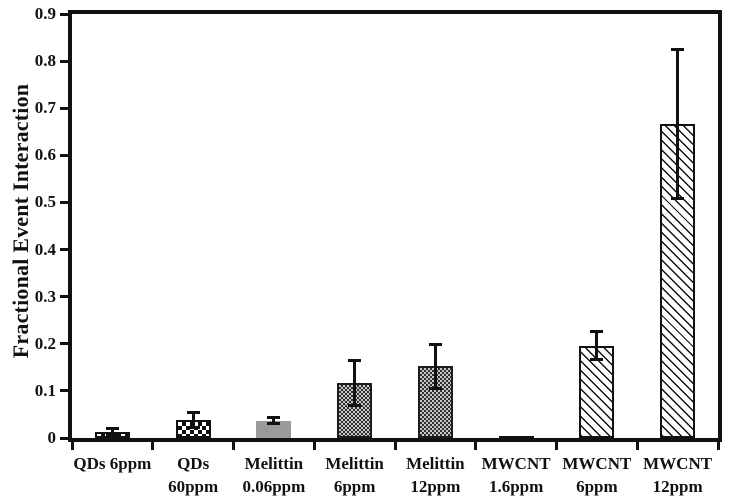  Describe the element at coordinates (45, 296) in the screenshot. I see `y-tick-label: 0.3` at that location.